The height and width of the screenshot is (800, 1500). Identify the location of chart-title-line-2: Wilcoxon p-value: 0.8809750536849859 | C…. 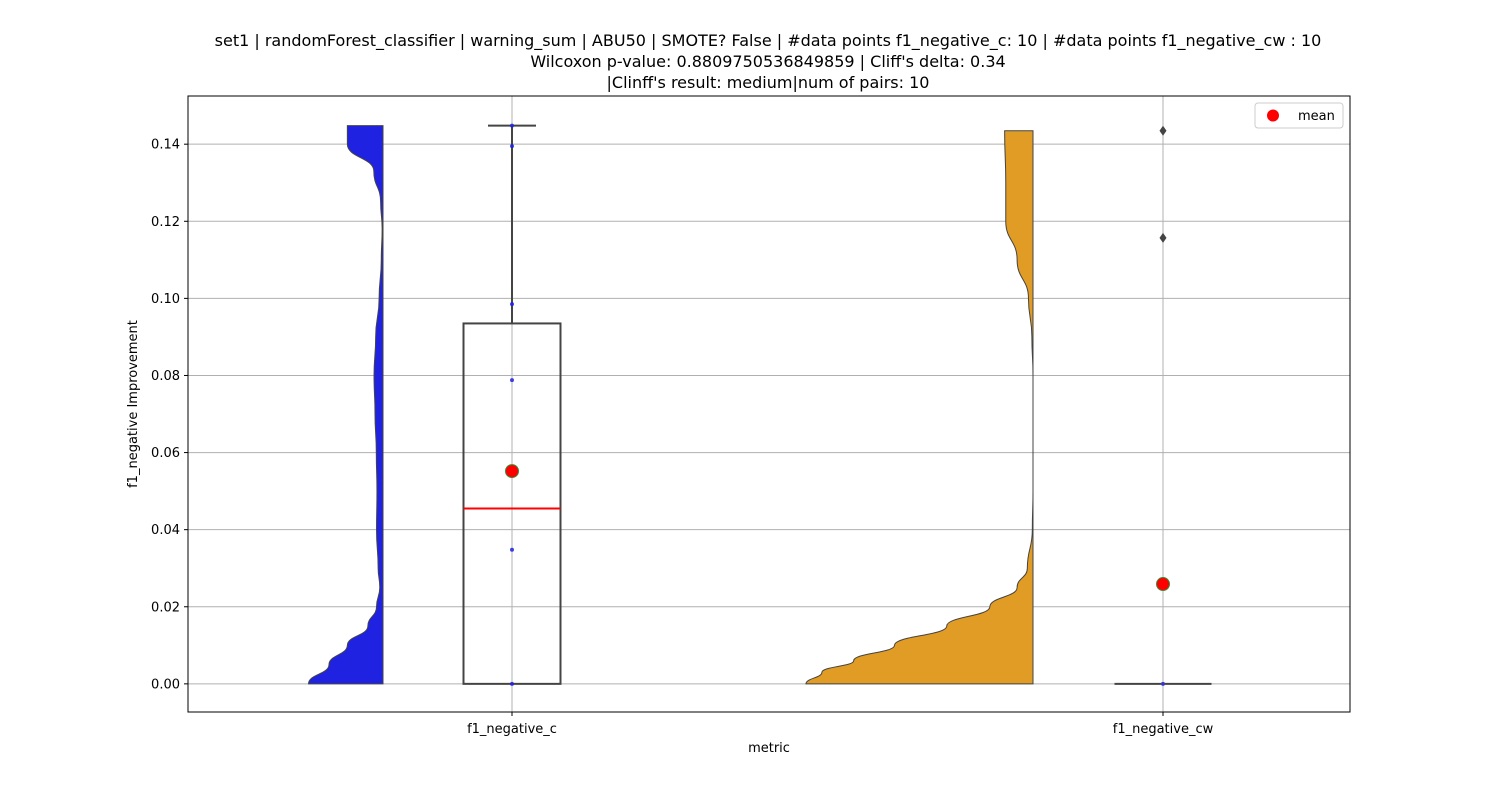
(767, 61).